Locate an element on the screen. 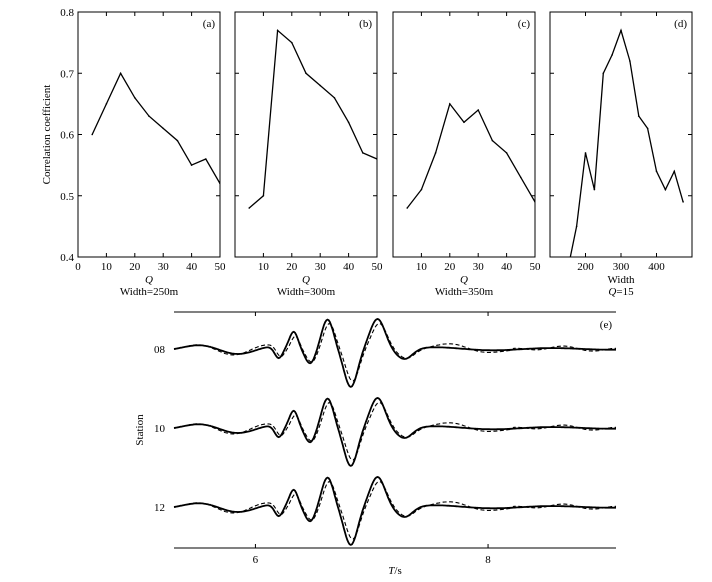 This screenshot has width=712, height=582. x-axis-label-2: Q=15 is located at coordinates (621, 292).